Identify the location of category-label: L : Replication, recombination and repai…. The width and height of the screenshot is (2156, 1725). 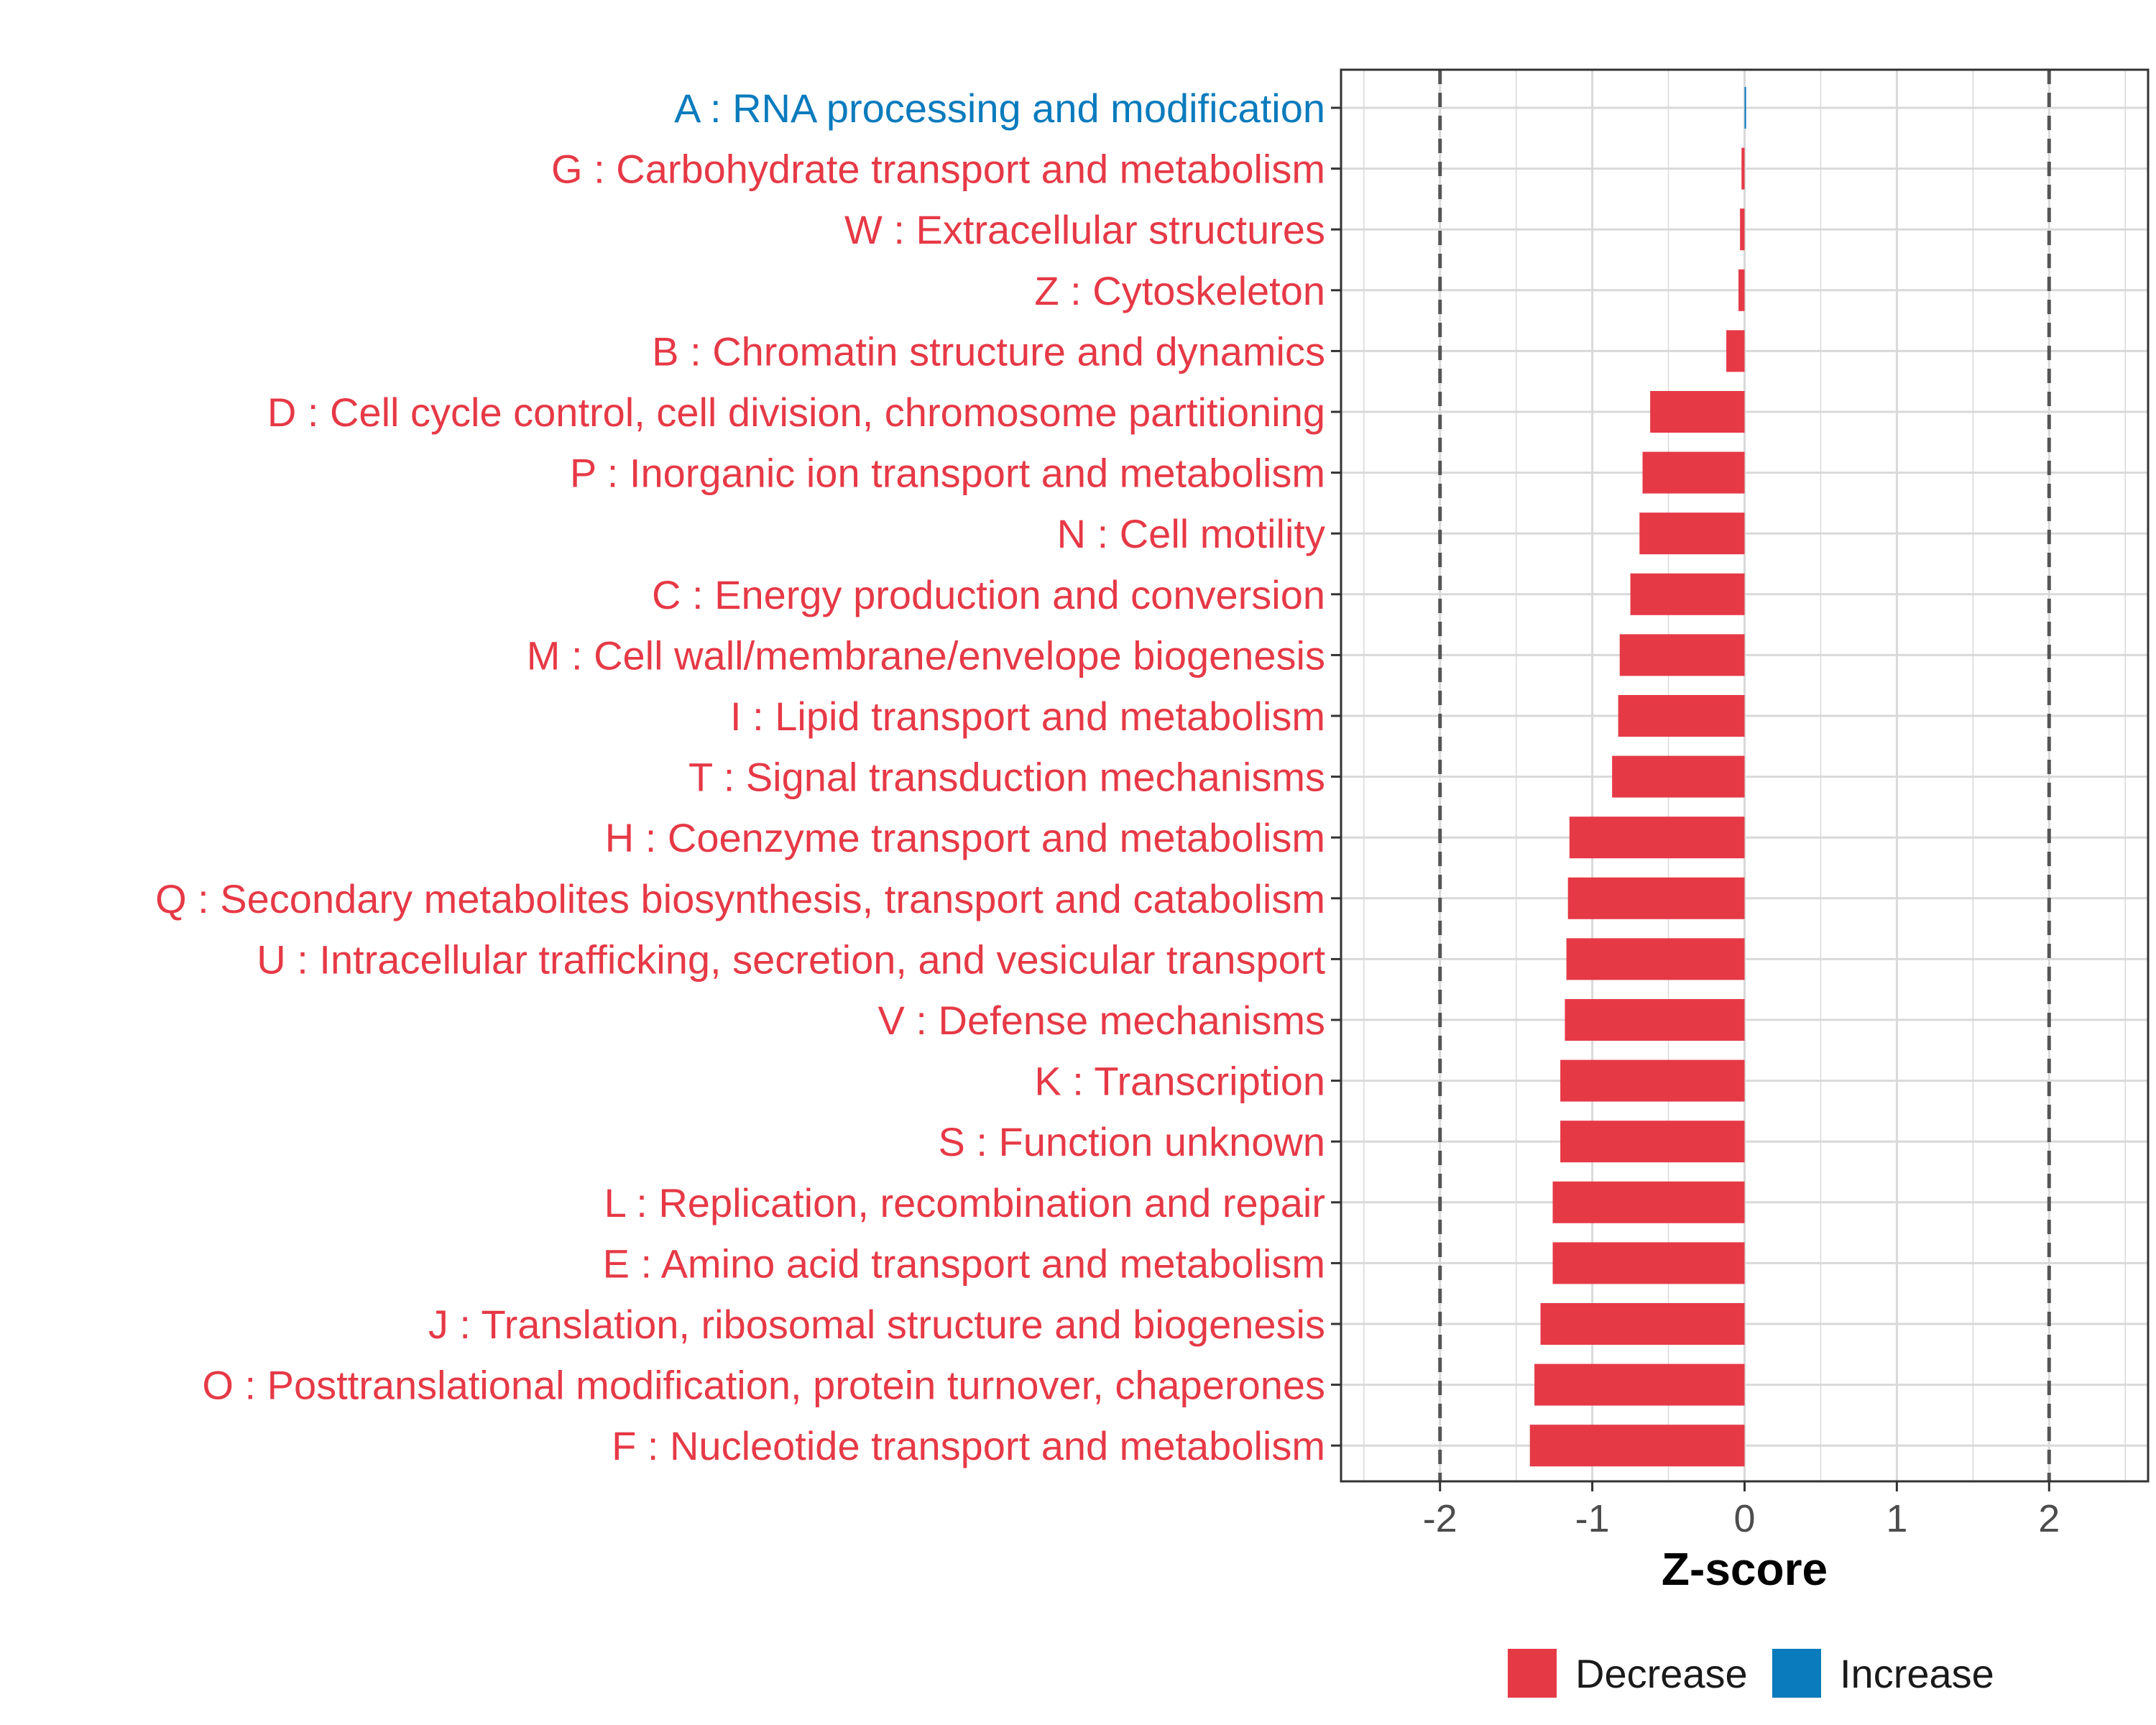
(964, 1202).